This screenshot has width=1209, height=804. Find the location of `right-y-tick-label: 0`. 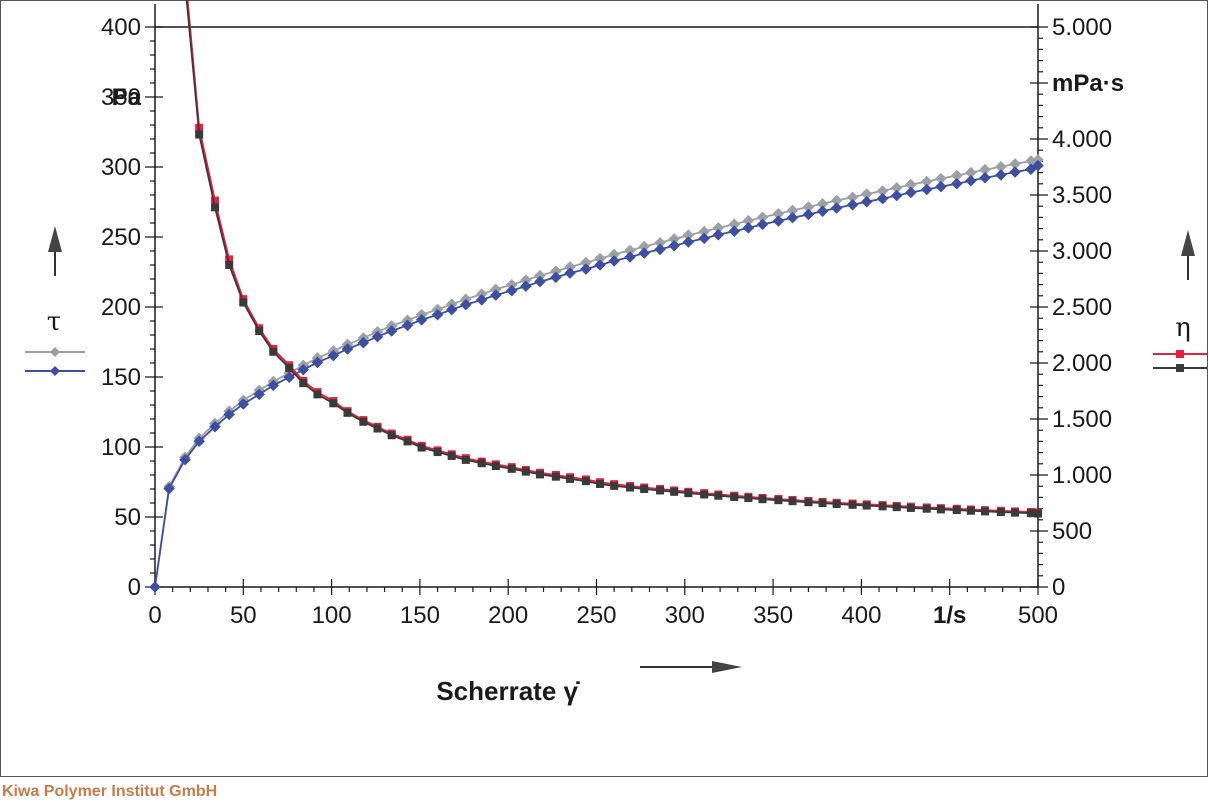

right-y-tick-label: 0 is located at coordinates (1058, 587).